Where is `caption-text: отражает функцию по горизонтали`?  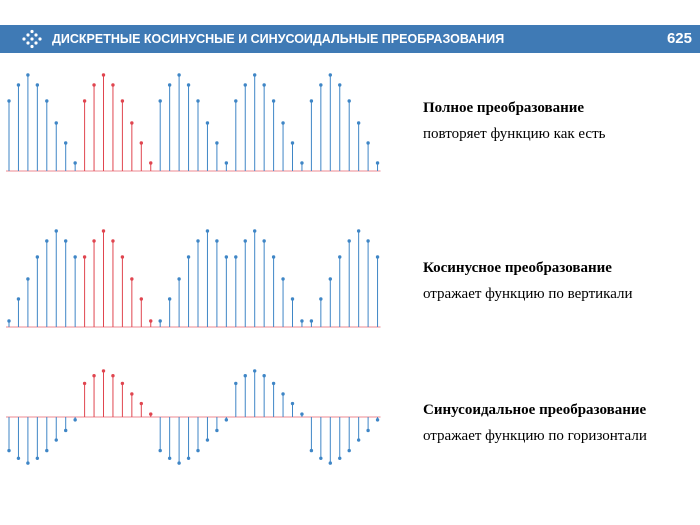 caption-text: отражает функцию по горизонтали is located at coordinates (535, 436).